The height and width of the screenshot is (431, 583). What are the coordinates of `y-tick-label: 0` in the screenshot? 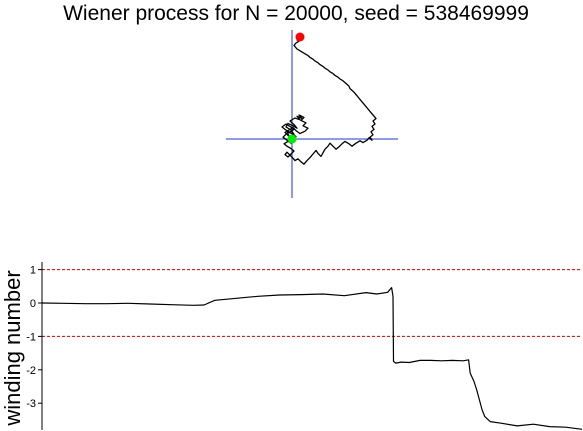 It's located at (33, 304).